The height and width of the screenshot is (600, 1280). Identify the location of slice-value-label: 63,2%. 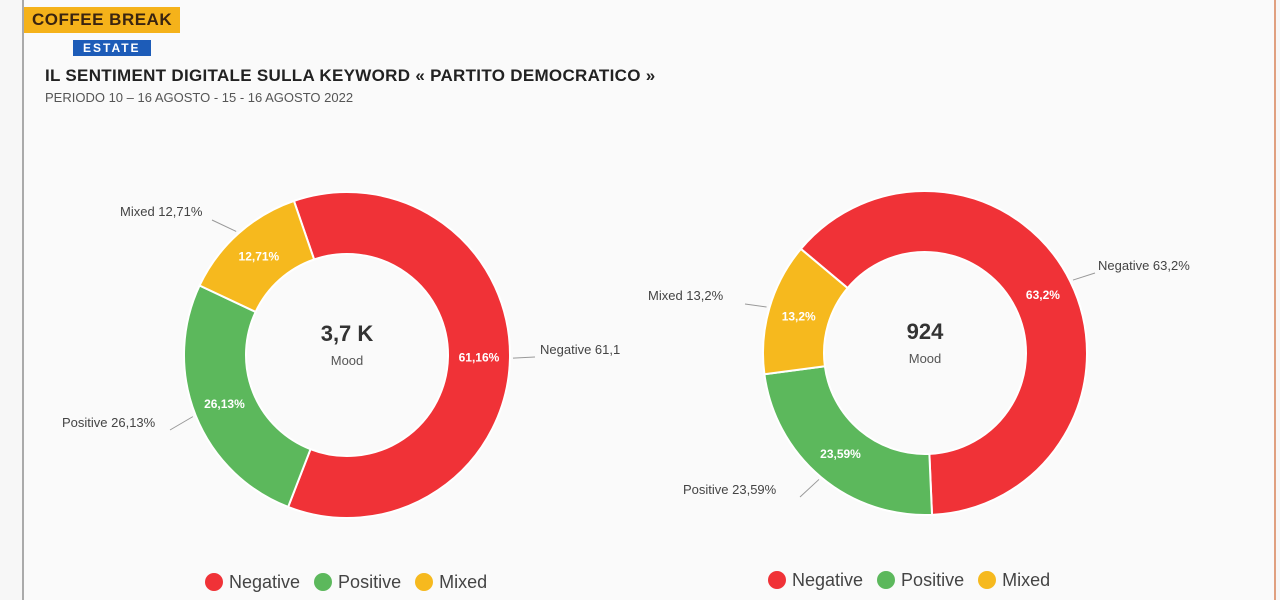
(1043, 295).